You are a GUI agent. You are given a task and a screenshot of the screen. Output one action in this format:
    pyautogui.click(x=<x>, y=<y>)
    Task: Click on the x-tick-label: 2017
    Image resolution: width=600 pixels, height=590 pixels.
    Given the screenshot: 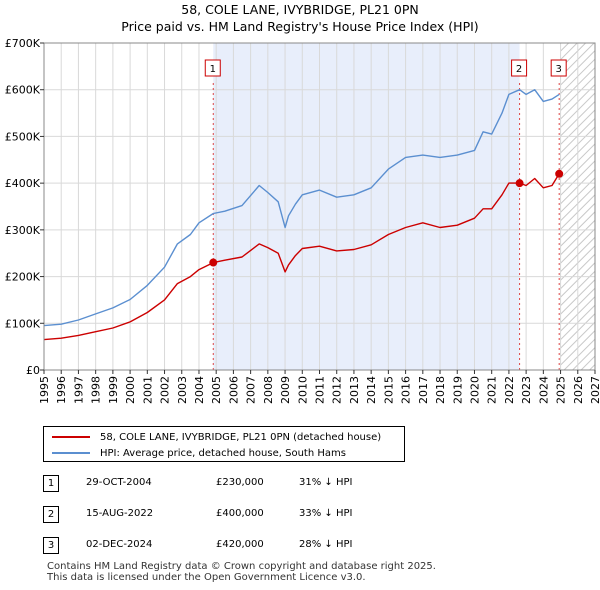 What is the action you would take?
    pyautogui.click(x=423, y=390)
    